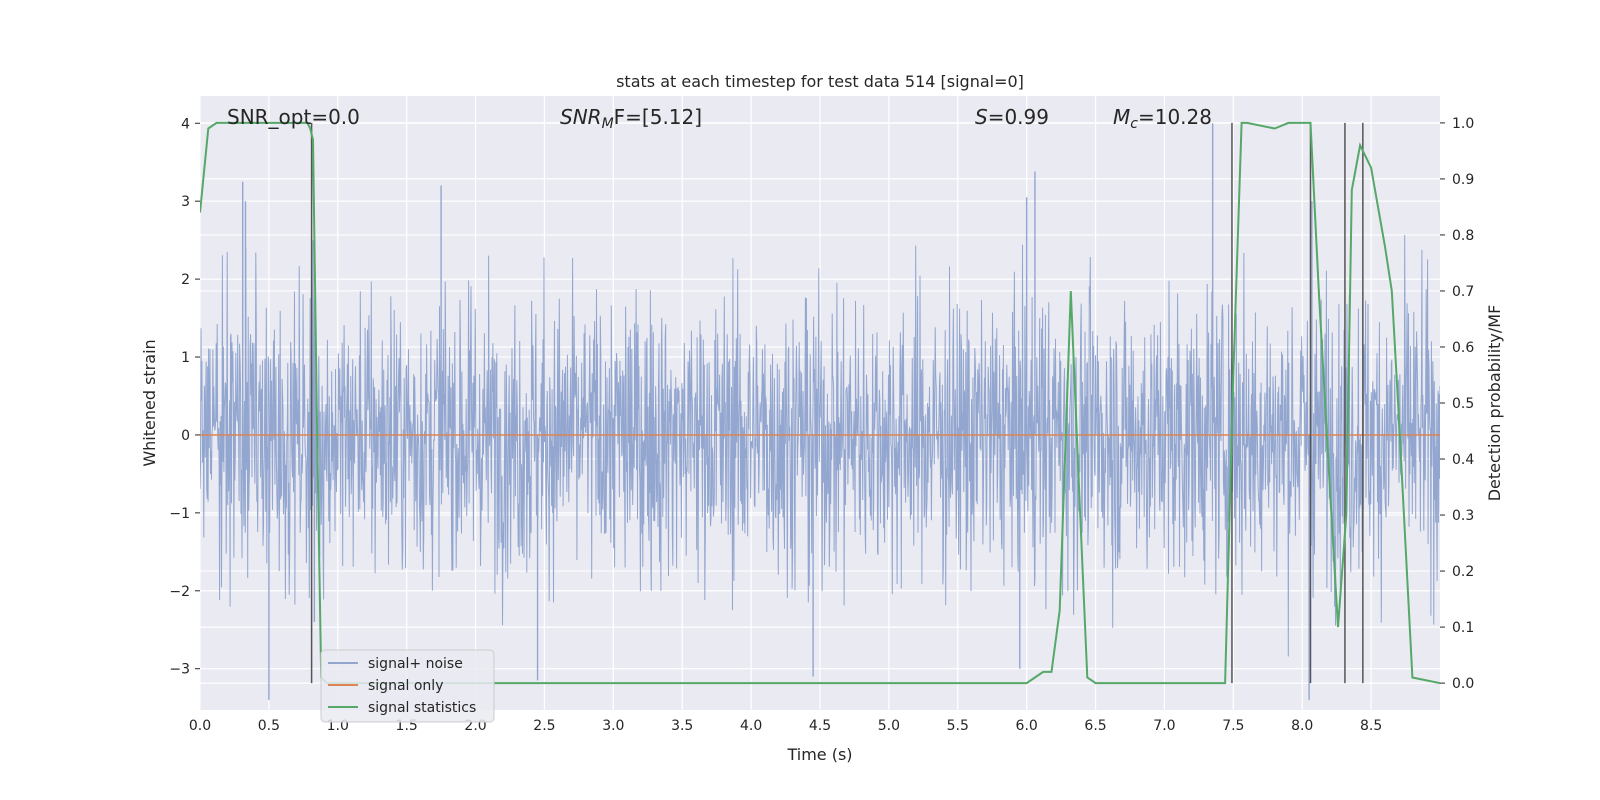 Image resolution: width=1600 pixels, height=800 pixels. What do you see at coordinates (1463, 684) in the screenshot?
I see `y2-tick-label: 0.0` at bounding box center [1463, 684].